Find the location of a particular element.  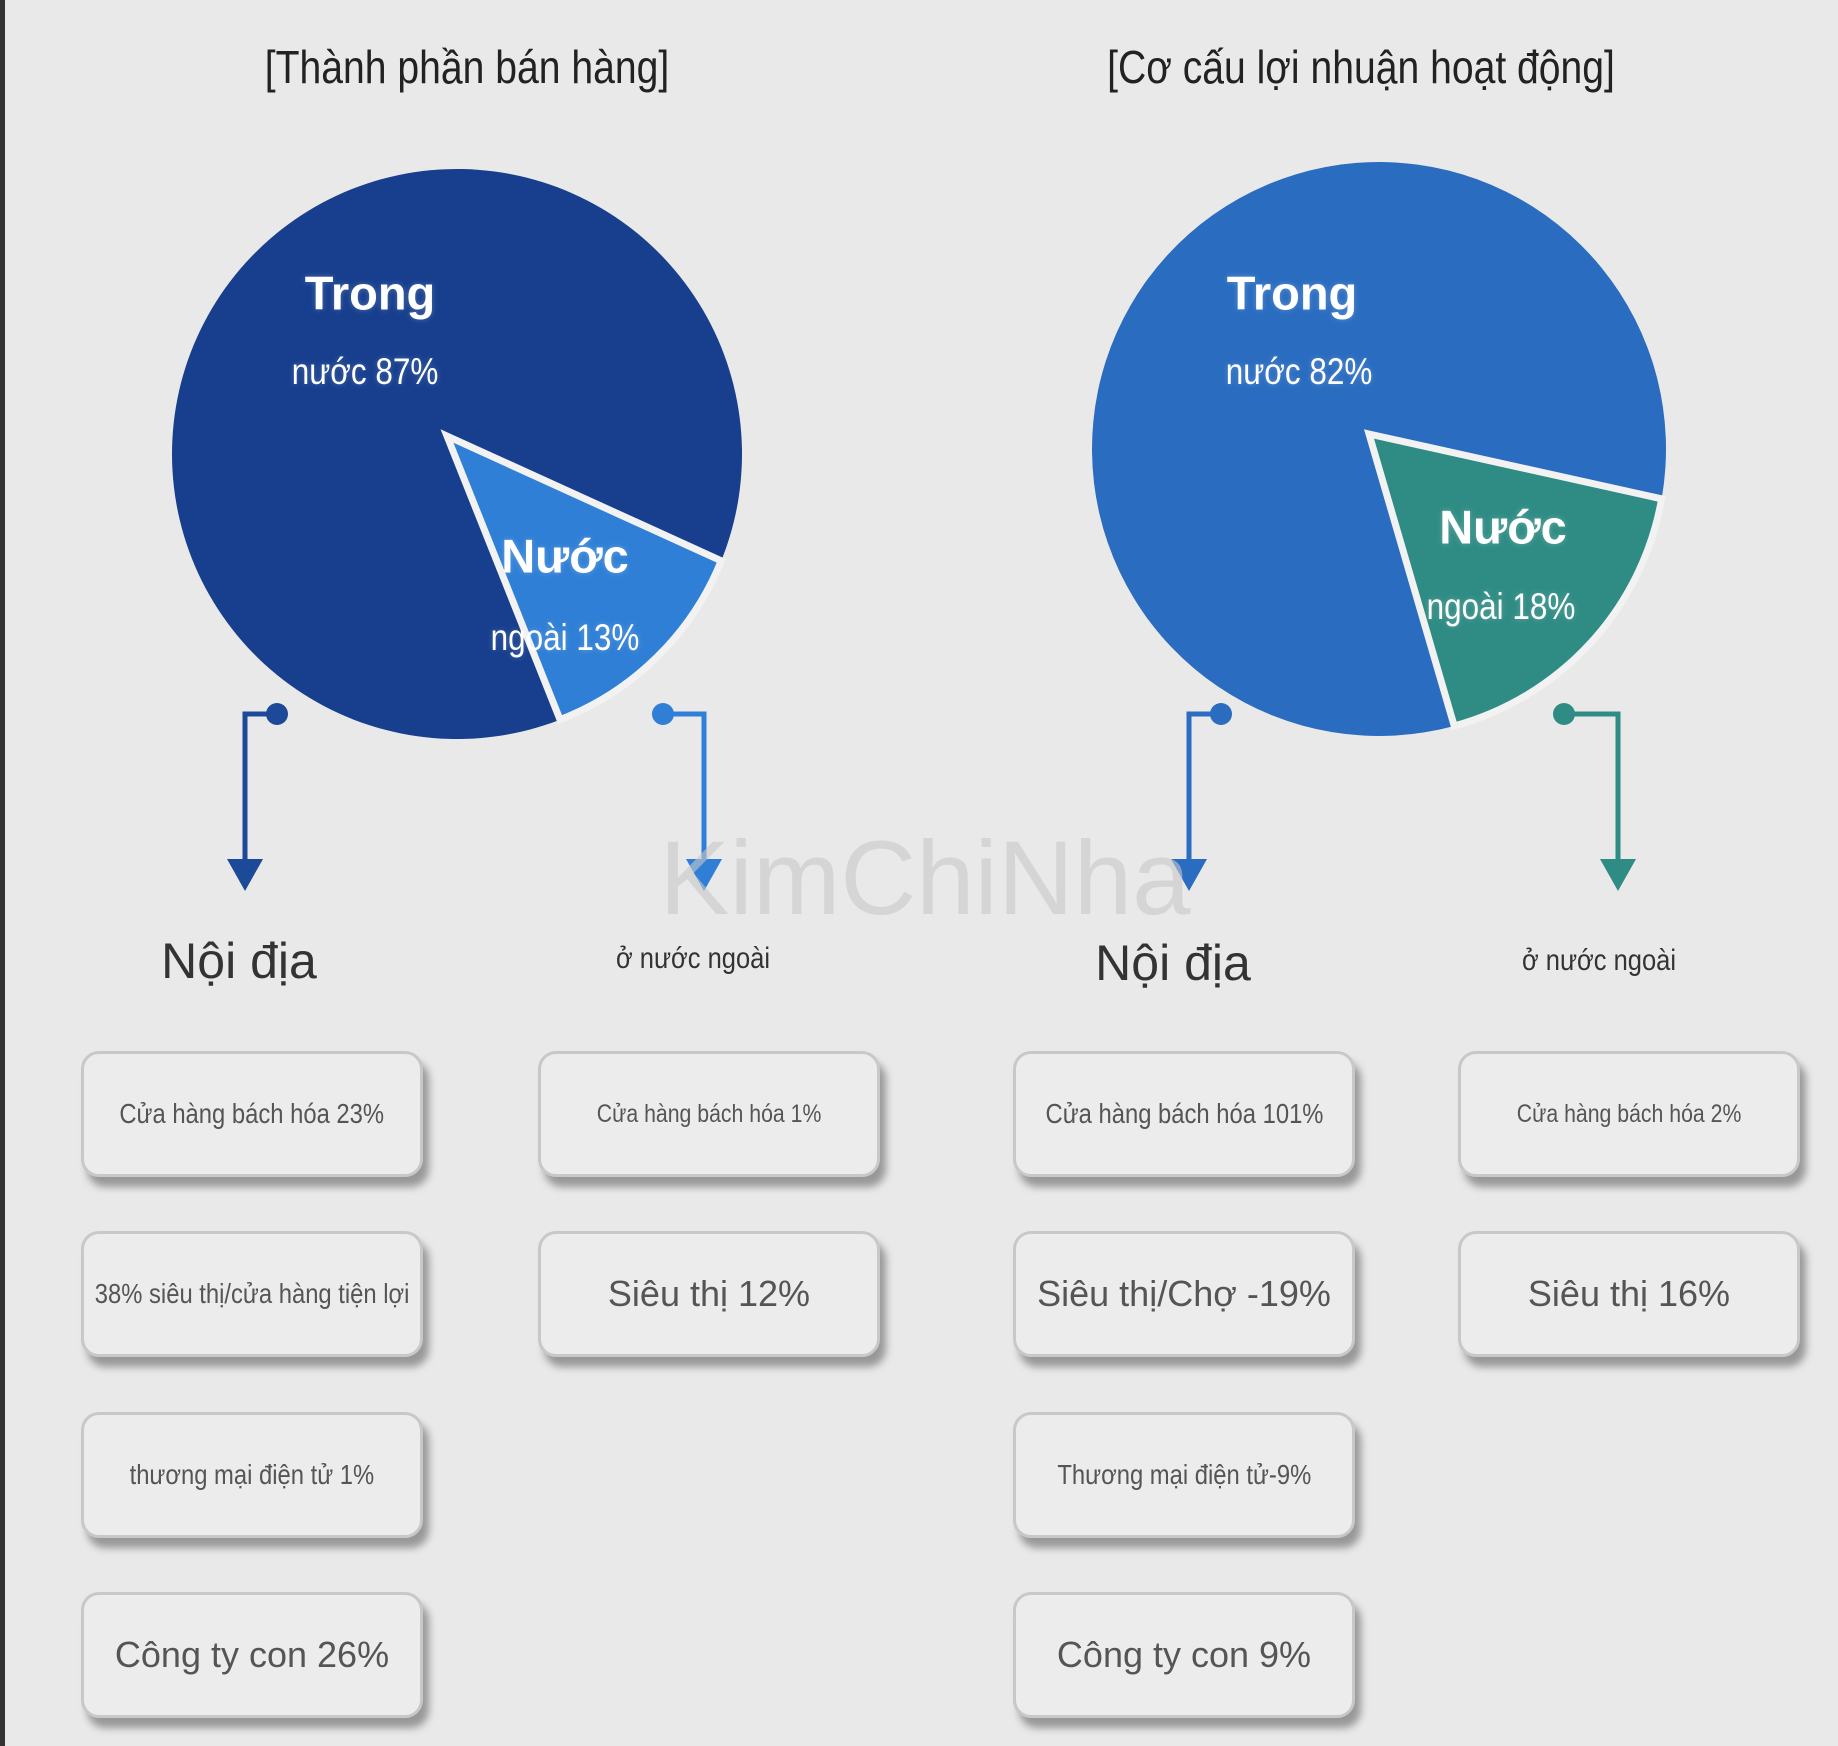

arrow-domestic-sales is located at coordinates (257, 797).